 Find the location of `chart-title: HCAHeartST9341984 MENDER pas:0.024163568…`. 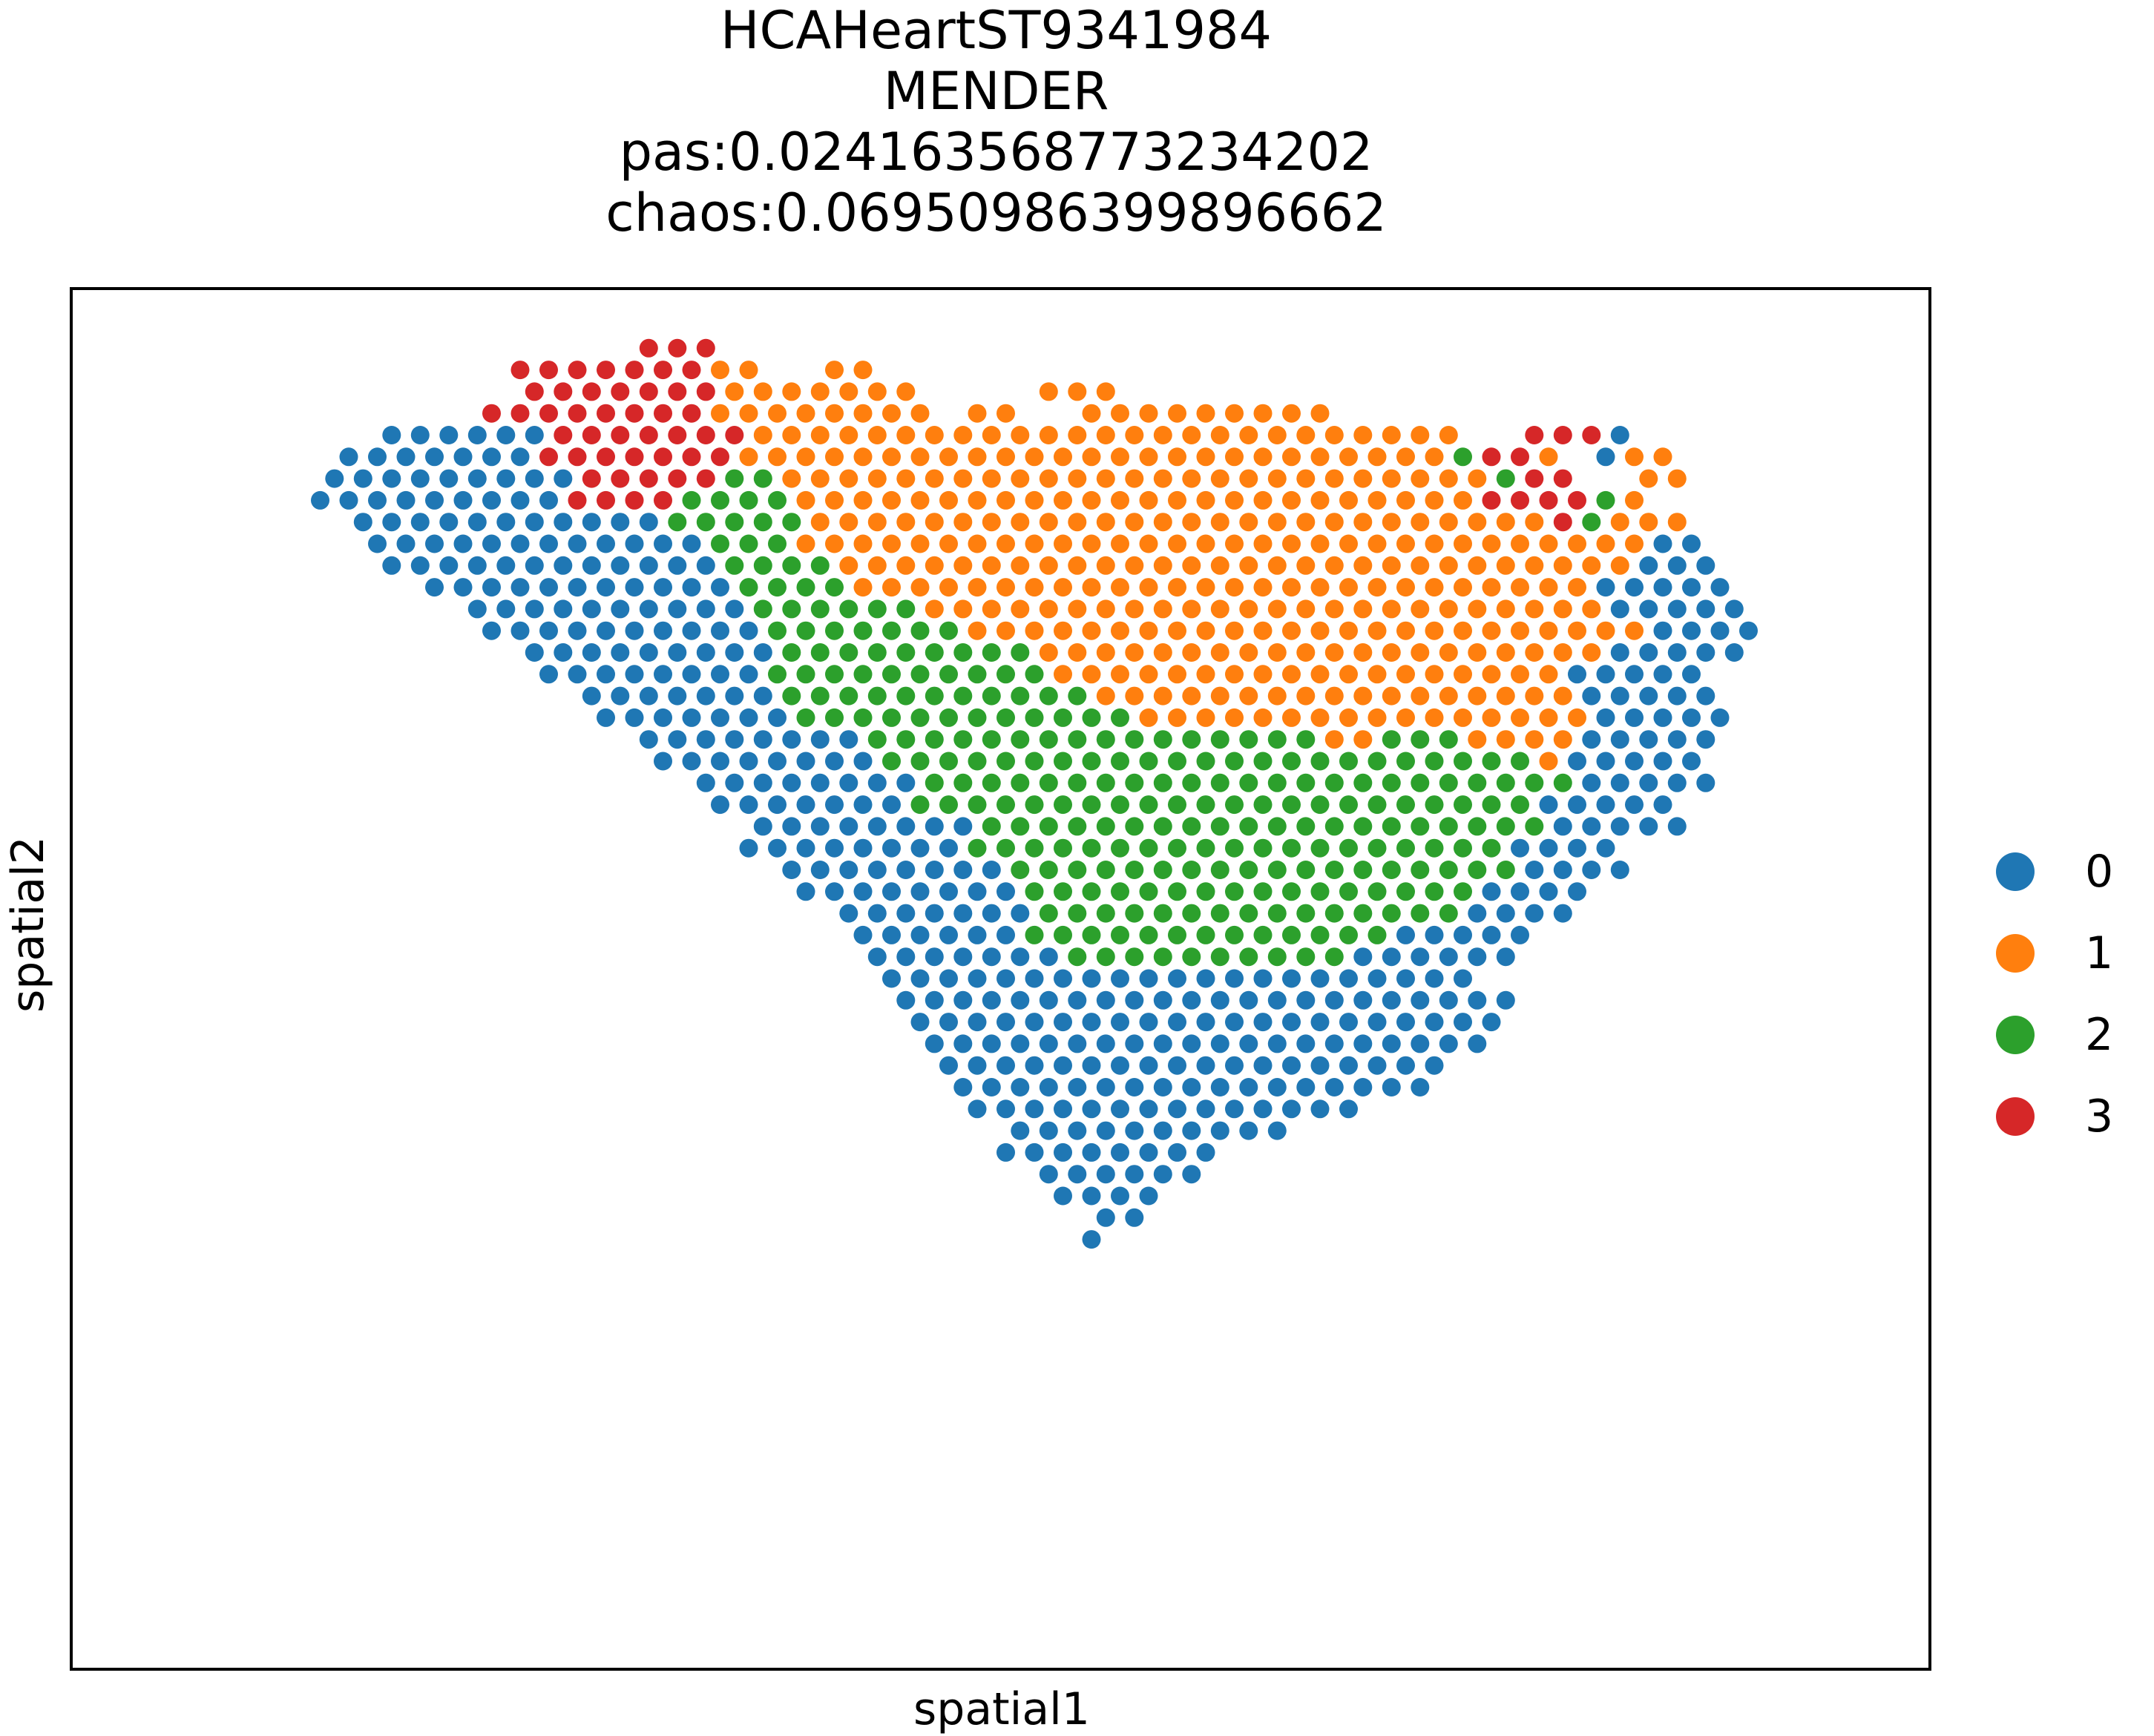

chart-title: HCAHeartST9341984 MENDER pas:0.024163568… is located at coordinates (996, 121).